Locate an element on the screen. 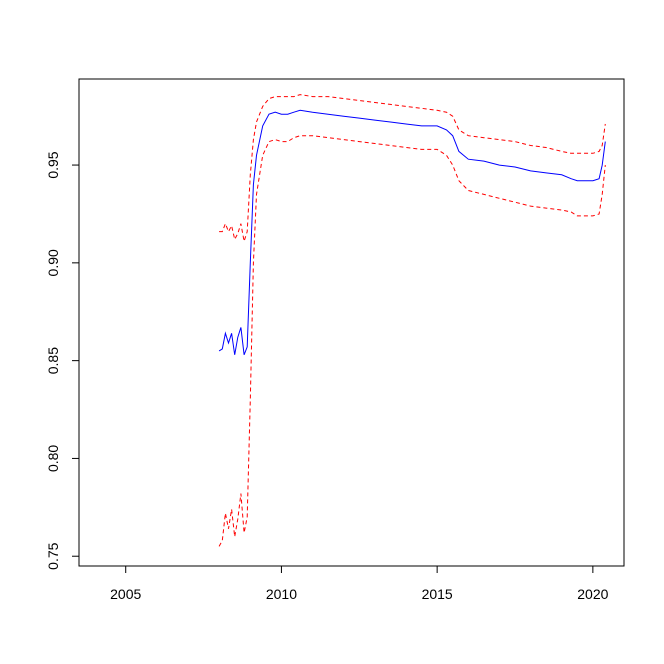 The width and height of the screenshot is (664, 664). x-axis: 2005 2010 2015 2020 is located at coordinates (359, 583).